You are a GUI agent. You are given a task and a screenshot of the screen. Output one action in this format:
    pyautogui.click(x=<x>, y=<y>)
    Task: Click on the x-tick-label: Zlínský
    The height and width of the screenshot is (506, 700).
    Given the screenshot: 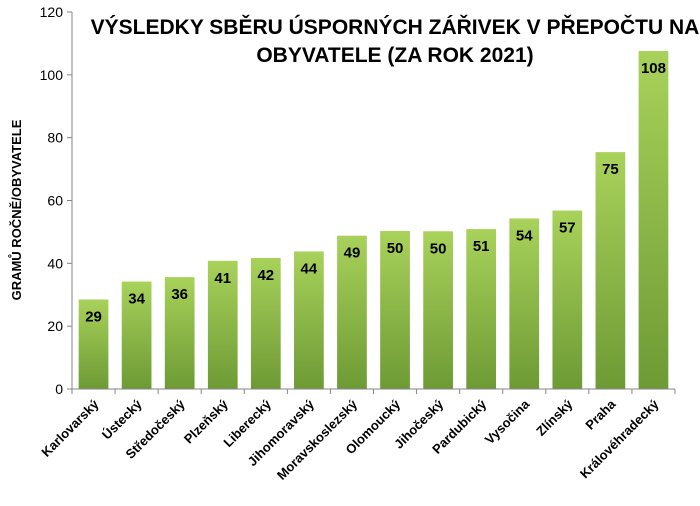 What is the action you would take?
    pyautogui.click(x=554, y=417)
    